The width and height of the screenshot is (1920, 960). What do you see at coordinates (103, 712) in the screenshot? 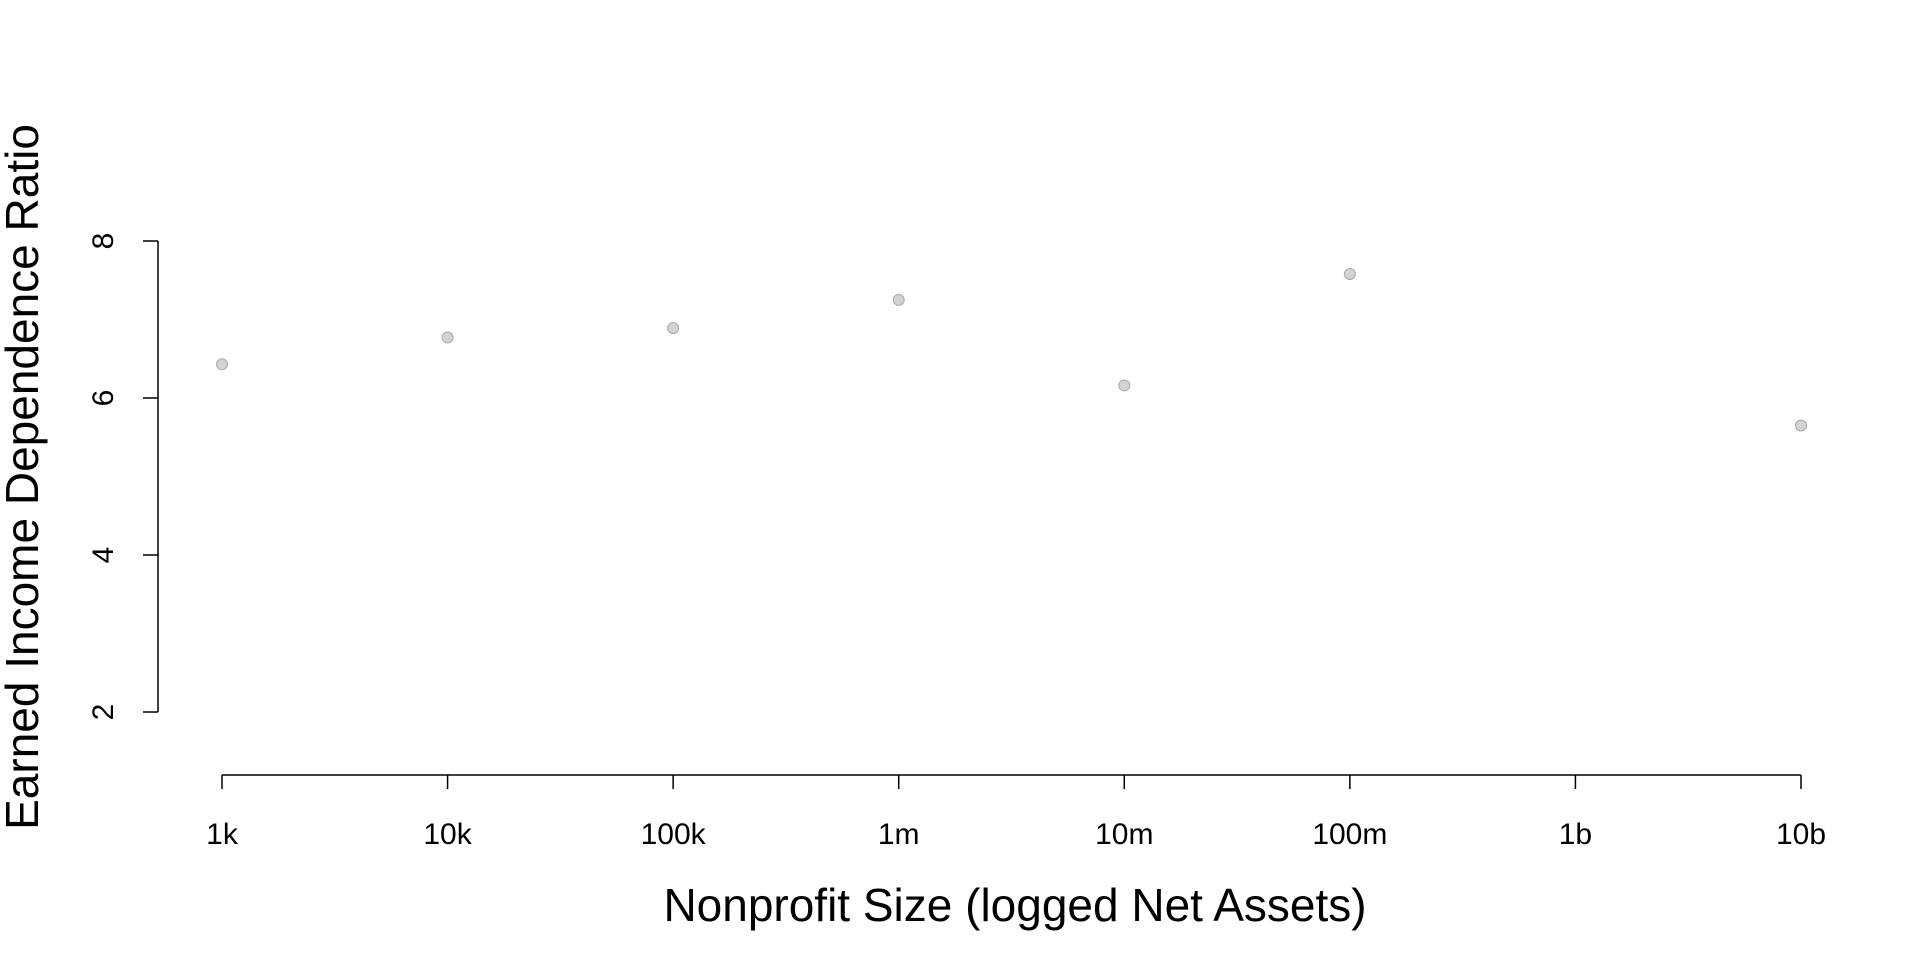
I see `y-tick-label: 2` at bounding box center [103, 712].